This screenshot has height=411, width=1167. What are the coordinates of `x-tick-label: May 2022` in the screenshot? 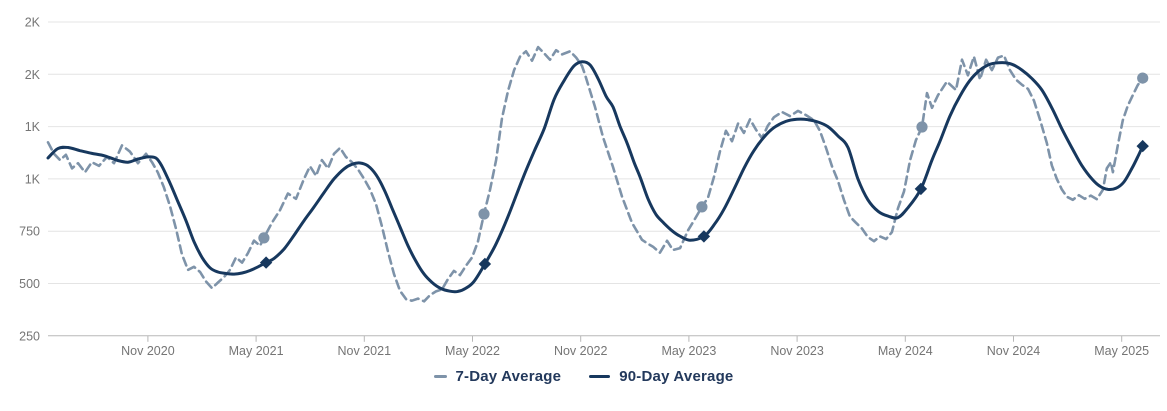 It's located at (472, 351).